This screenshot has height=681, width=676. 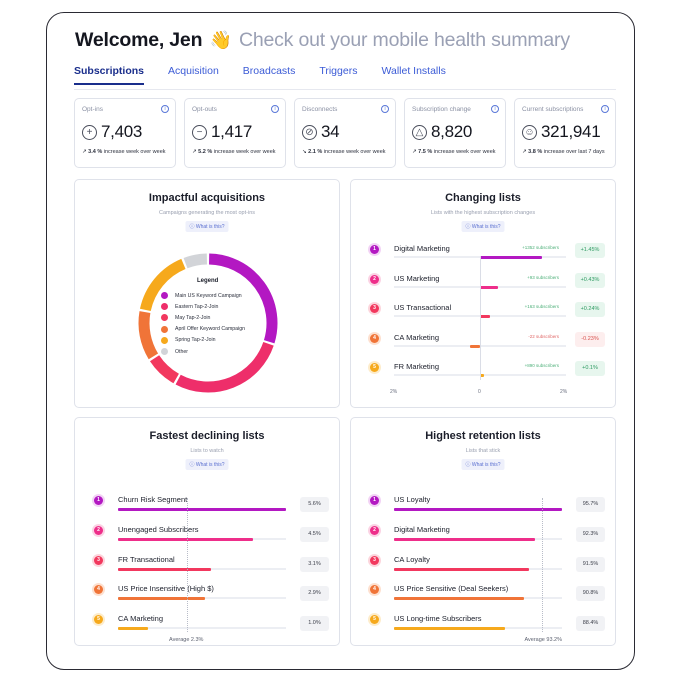 What do you see at coordinates (535, 152) in the screenshot?
I see `change-percent: 3.8 %` at bounding box center [535, 152].